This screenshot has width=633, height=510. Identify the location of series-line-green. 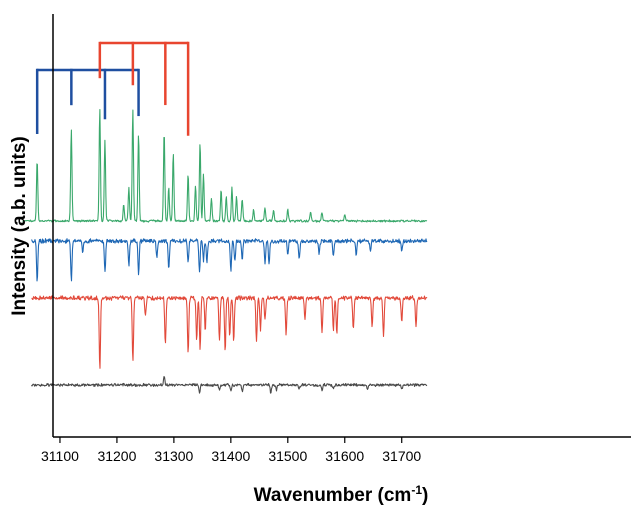
(225, 165).